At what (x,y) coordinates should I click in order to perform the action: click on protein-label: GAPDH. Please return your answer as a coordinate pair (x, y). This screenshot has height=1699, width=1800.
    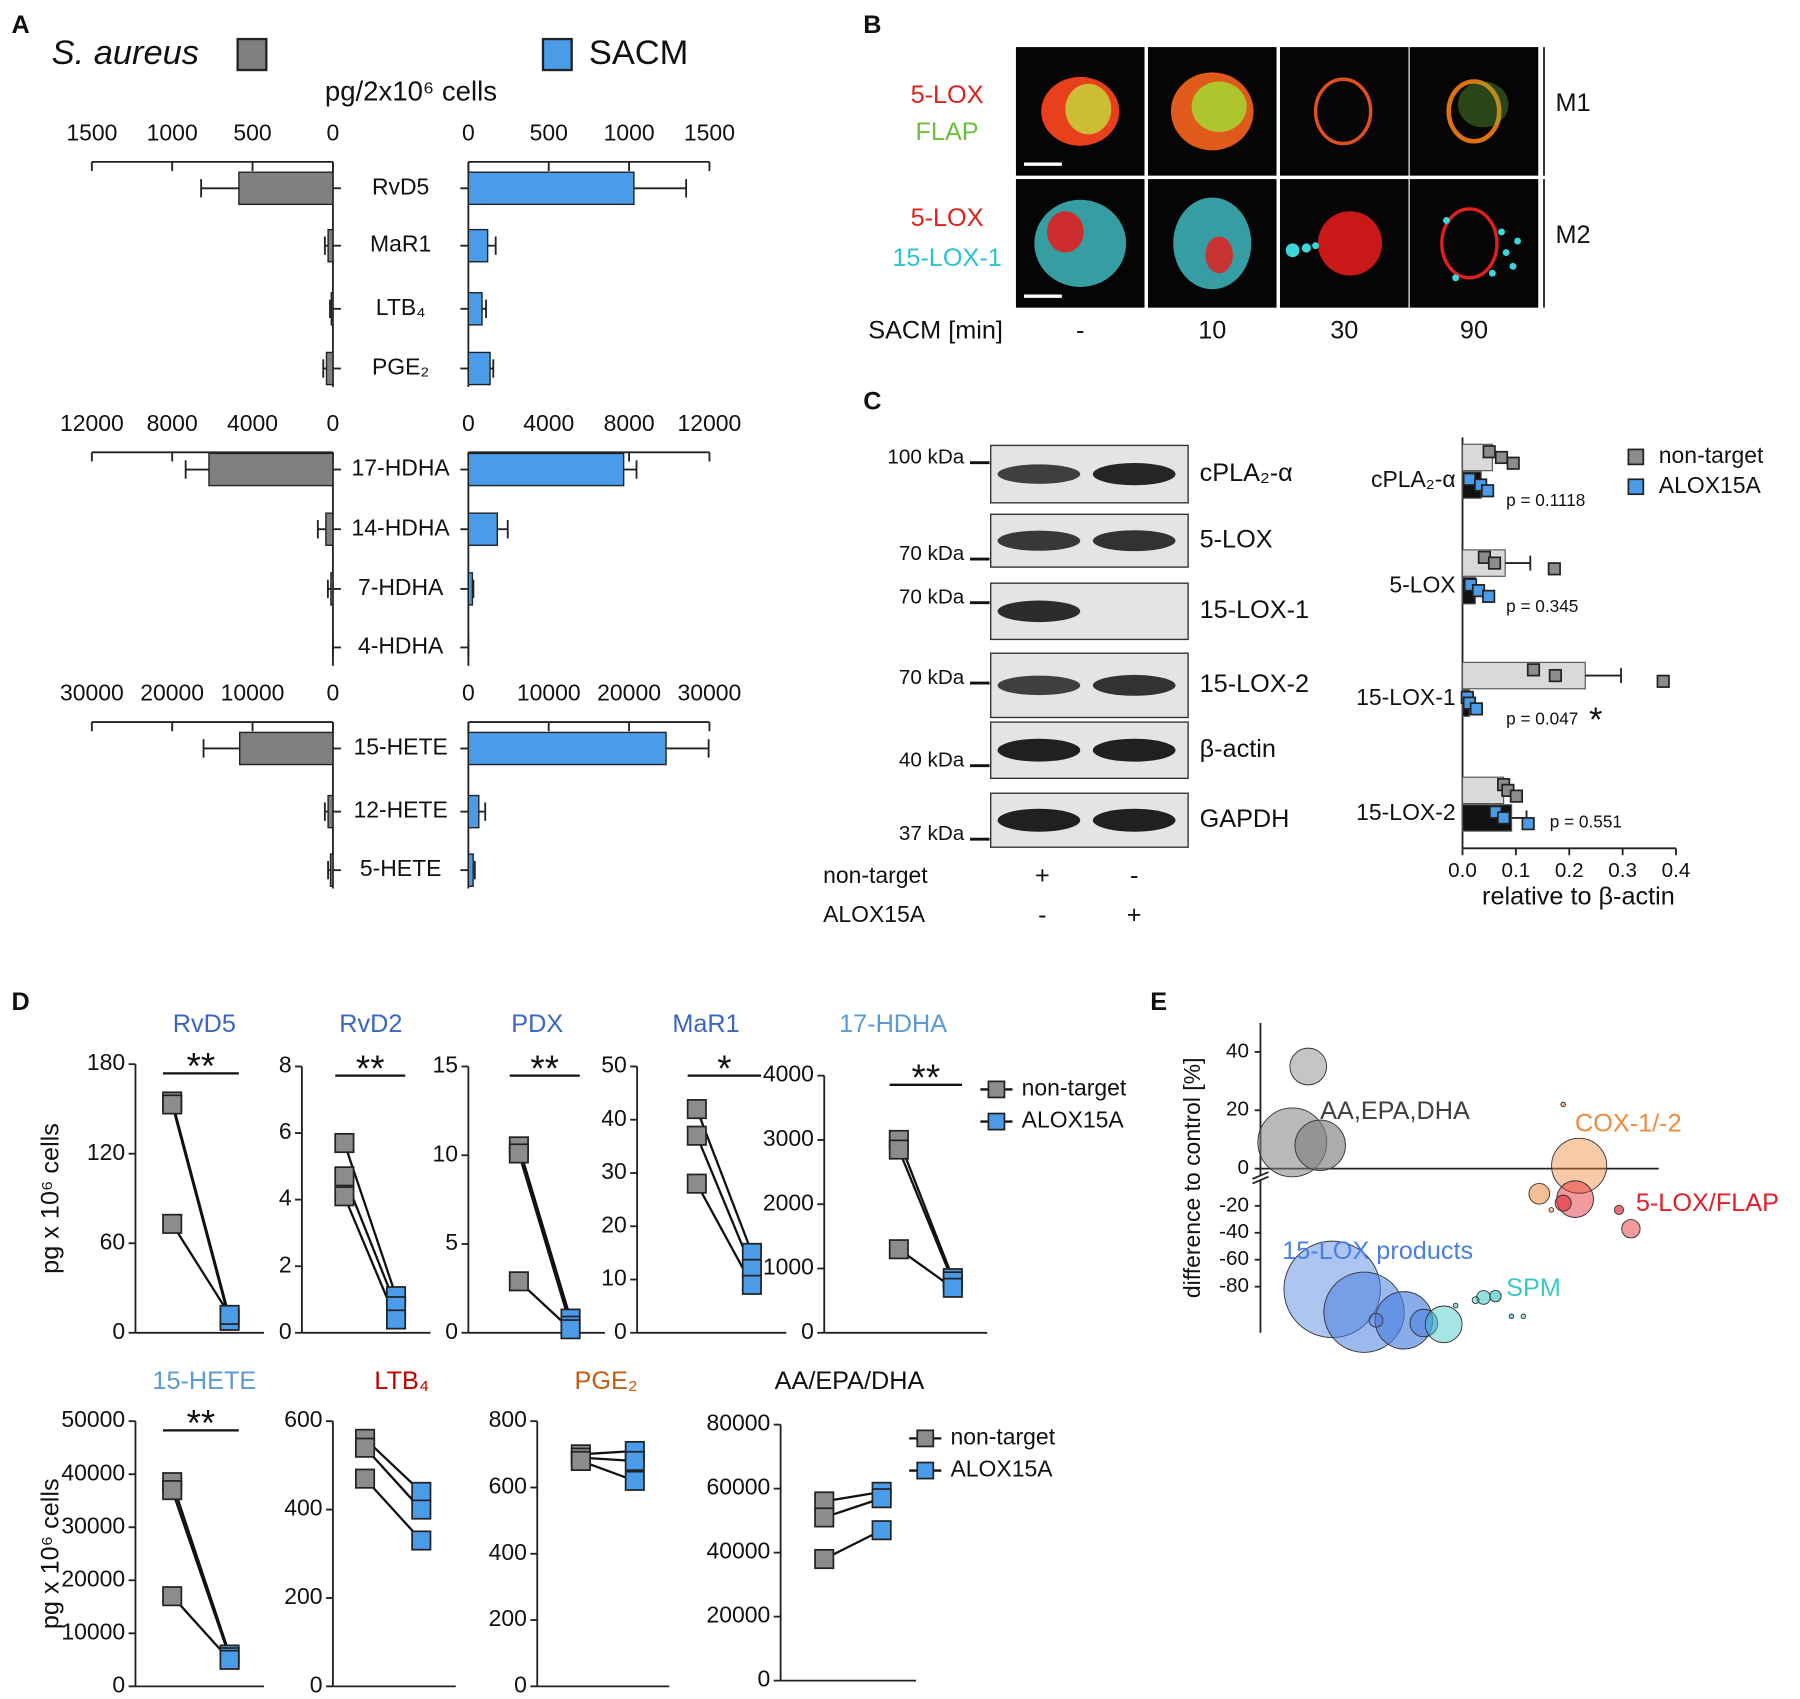
    Looking at the image, I should click on (1245, 819).